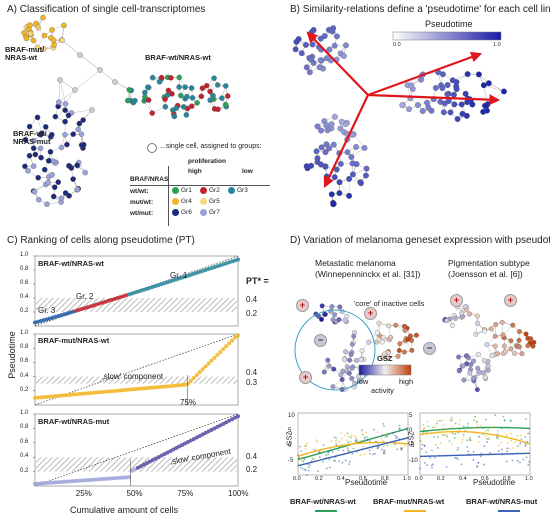 The width and height of the screenshot is (550, 516). I want to click on legend-wt-mut: BRAF-wt/NRAS-mut, so click(502, 501).